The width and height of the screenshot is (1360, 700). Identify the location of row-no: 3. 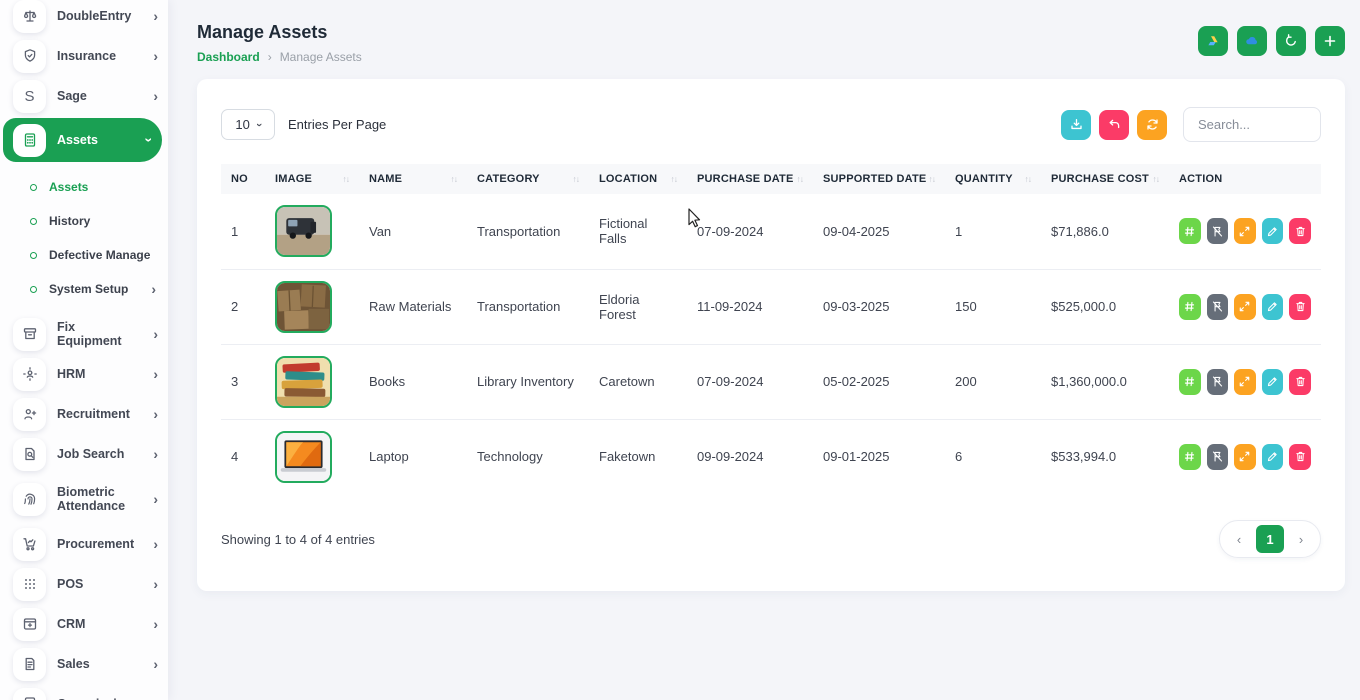
(235, 381).